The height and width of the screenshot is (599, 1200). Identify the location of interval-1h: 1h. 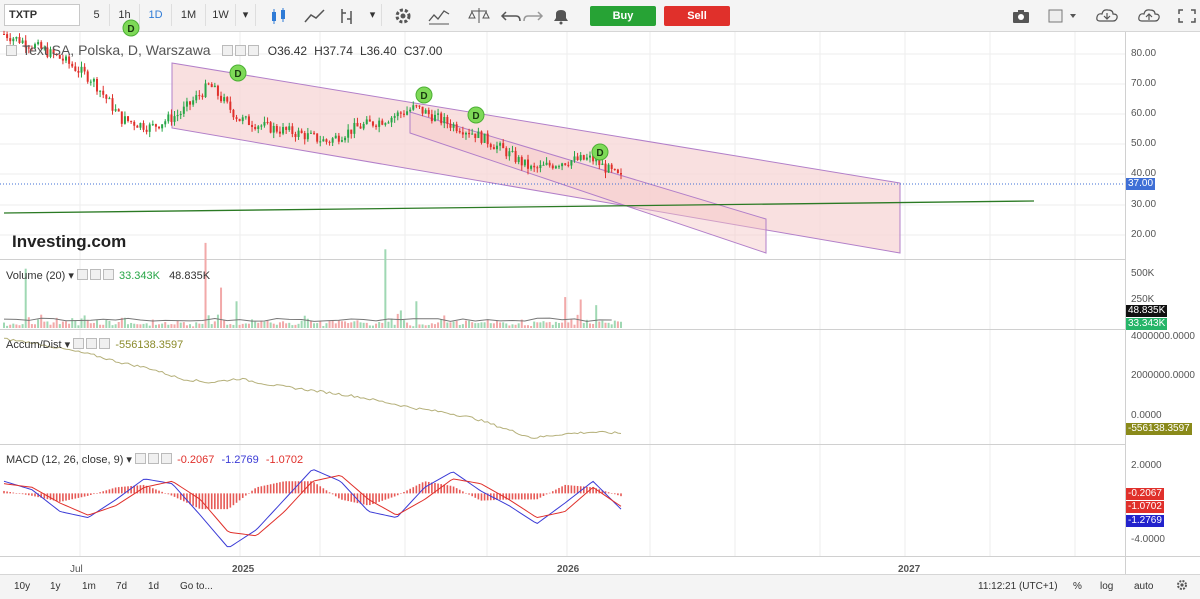
(125, 15).